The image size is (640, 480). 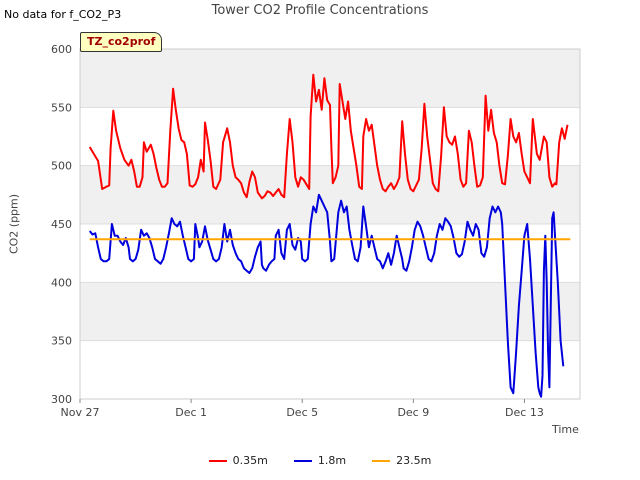 I want to click on y-axis-ticks: 300 350 400 450 500 550 600, so click(x=61, y=224).